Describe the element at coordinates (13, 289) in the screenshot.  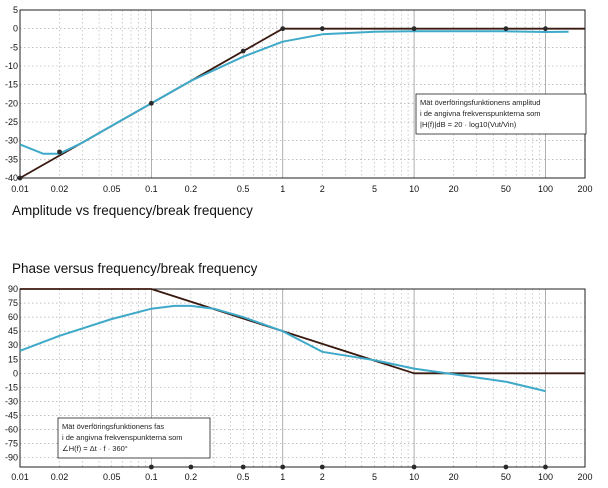
I see `y-tick-label: 90` at that location.